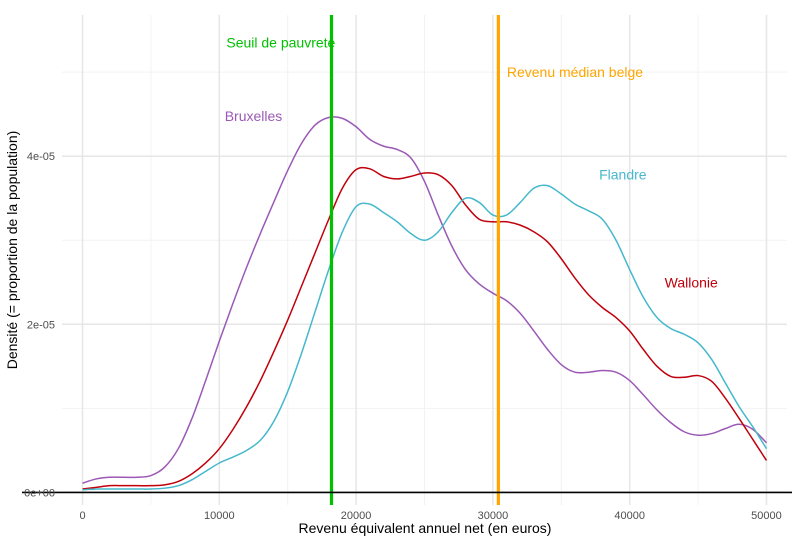  Describe the element at coordinates (82, 516) in the screenshot. I see `x-tick-label: 0` at that location.